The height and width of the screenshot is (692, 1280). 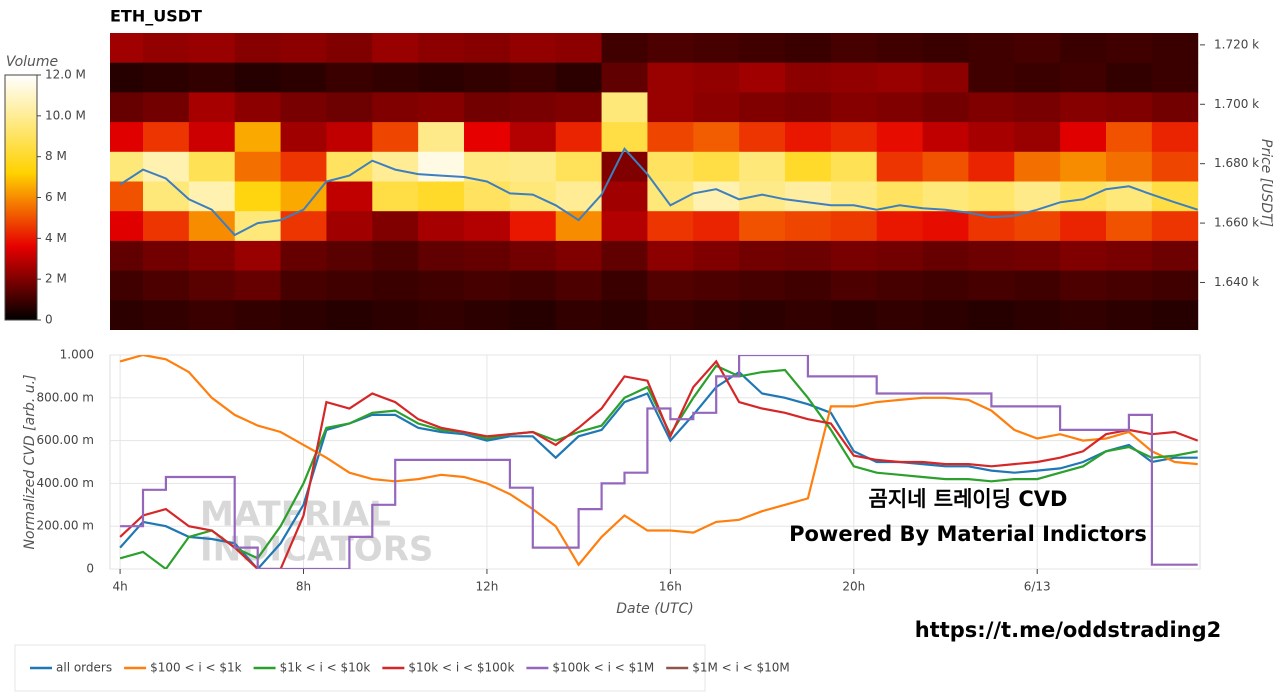 I want to click on y-tick-label: 1.640 k, so click(x=1236, y=282).